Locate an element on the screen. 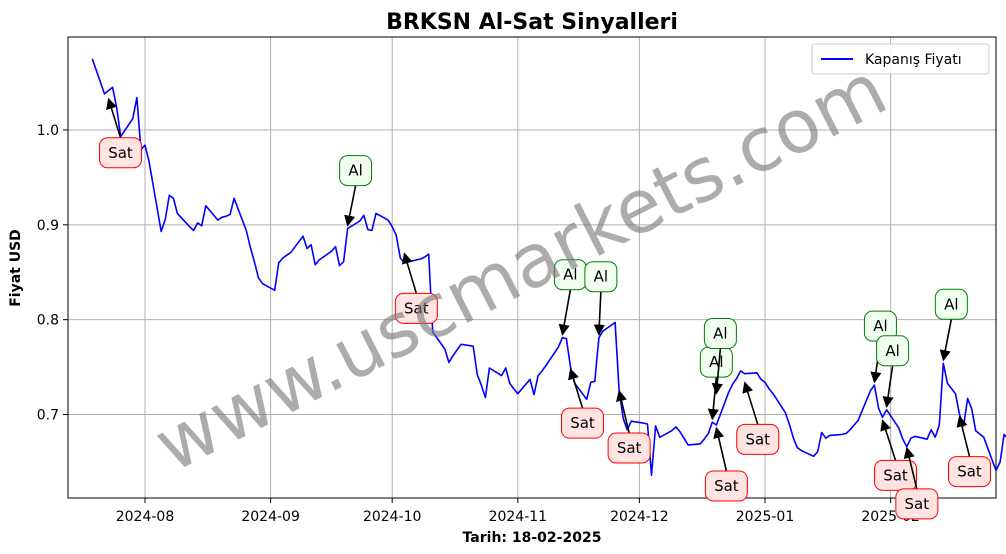 This screenshot has height=554, width=1006. y-tick-label: 0.7 is located at coordinates (48, 416).